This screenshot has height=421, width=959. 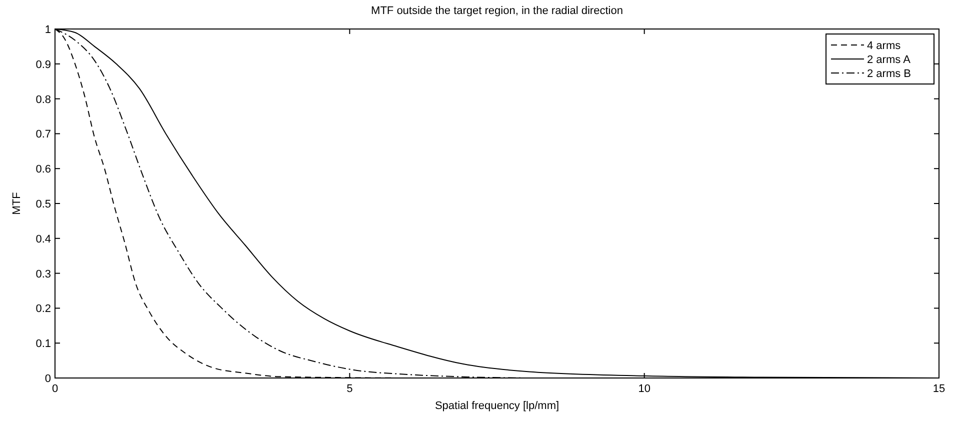 What do you see at coordinates (43, 309) in the screenshot?
I see `y-tick-label: 0.2` at bounding box center [43, 309].